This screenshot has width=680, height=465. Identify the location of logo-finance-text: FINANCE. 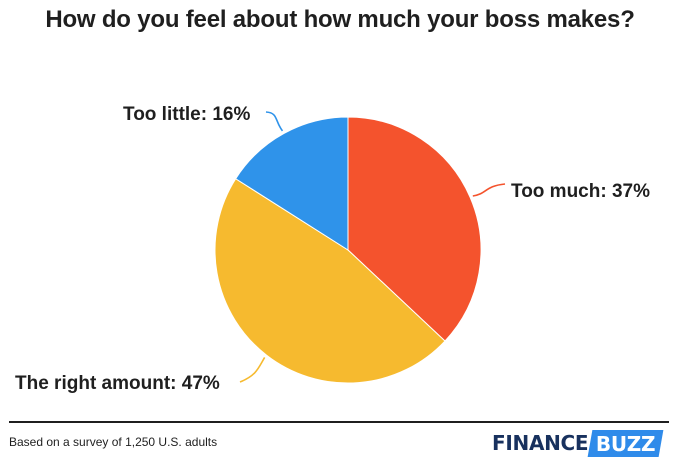
(540, 443).